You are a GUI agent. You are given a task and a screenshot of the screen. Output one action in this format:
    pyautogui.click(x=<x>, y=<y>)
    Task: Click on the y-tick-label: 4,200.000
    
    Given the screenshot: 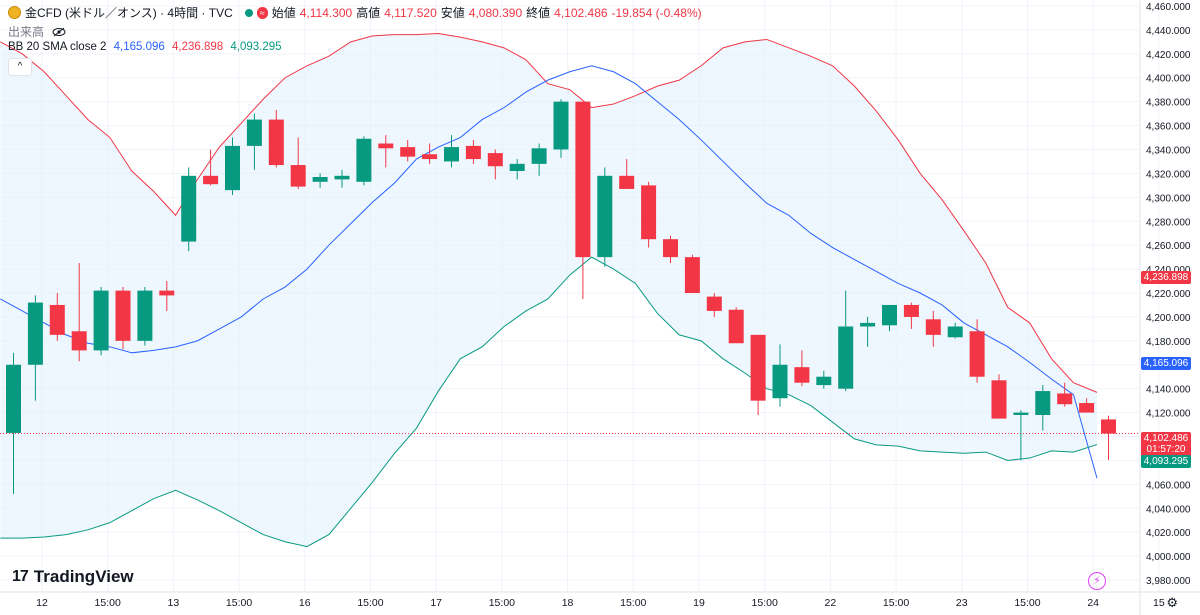 What is the action you would take?
    pyautogui.click(x=1168, y=318)
    